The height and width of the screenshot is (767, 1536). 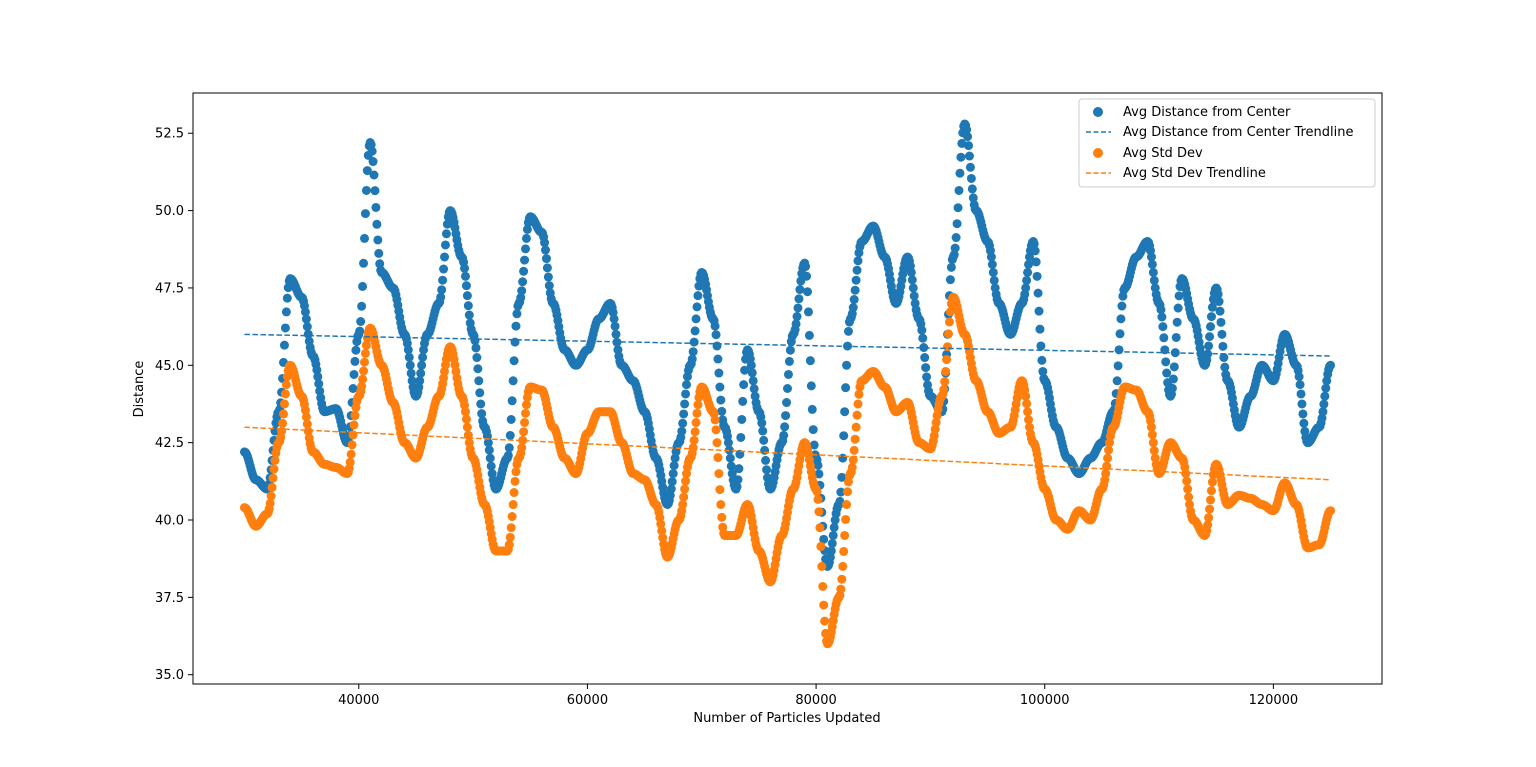 What do you see at coordinates (169, 366) in the screenshot?
I see `y-tick-label: 45.0` at bounding box center [169, 366].